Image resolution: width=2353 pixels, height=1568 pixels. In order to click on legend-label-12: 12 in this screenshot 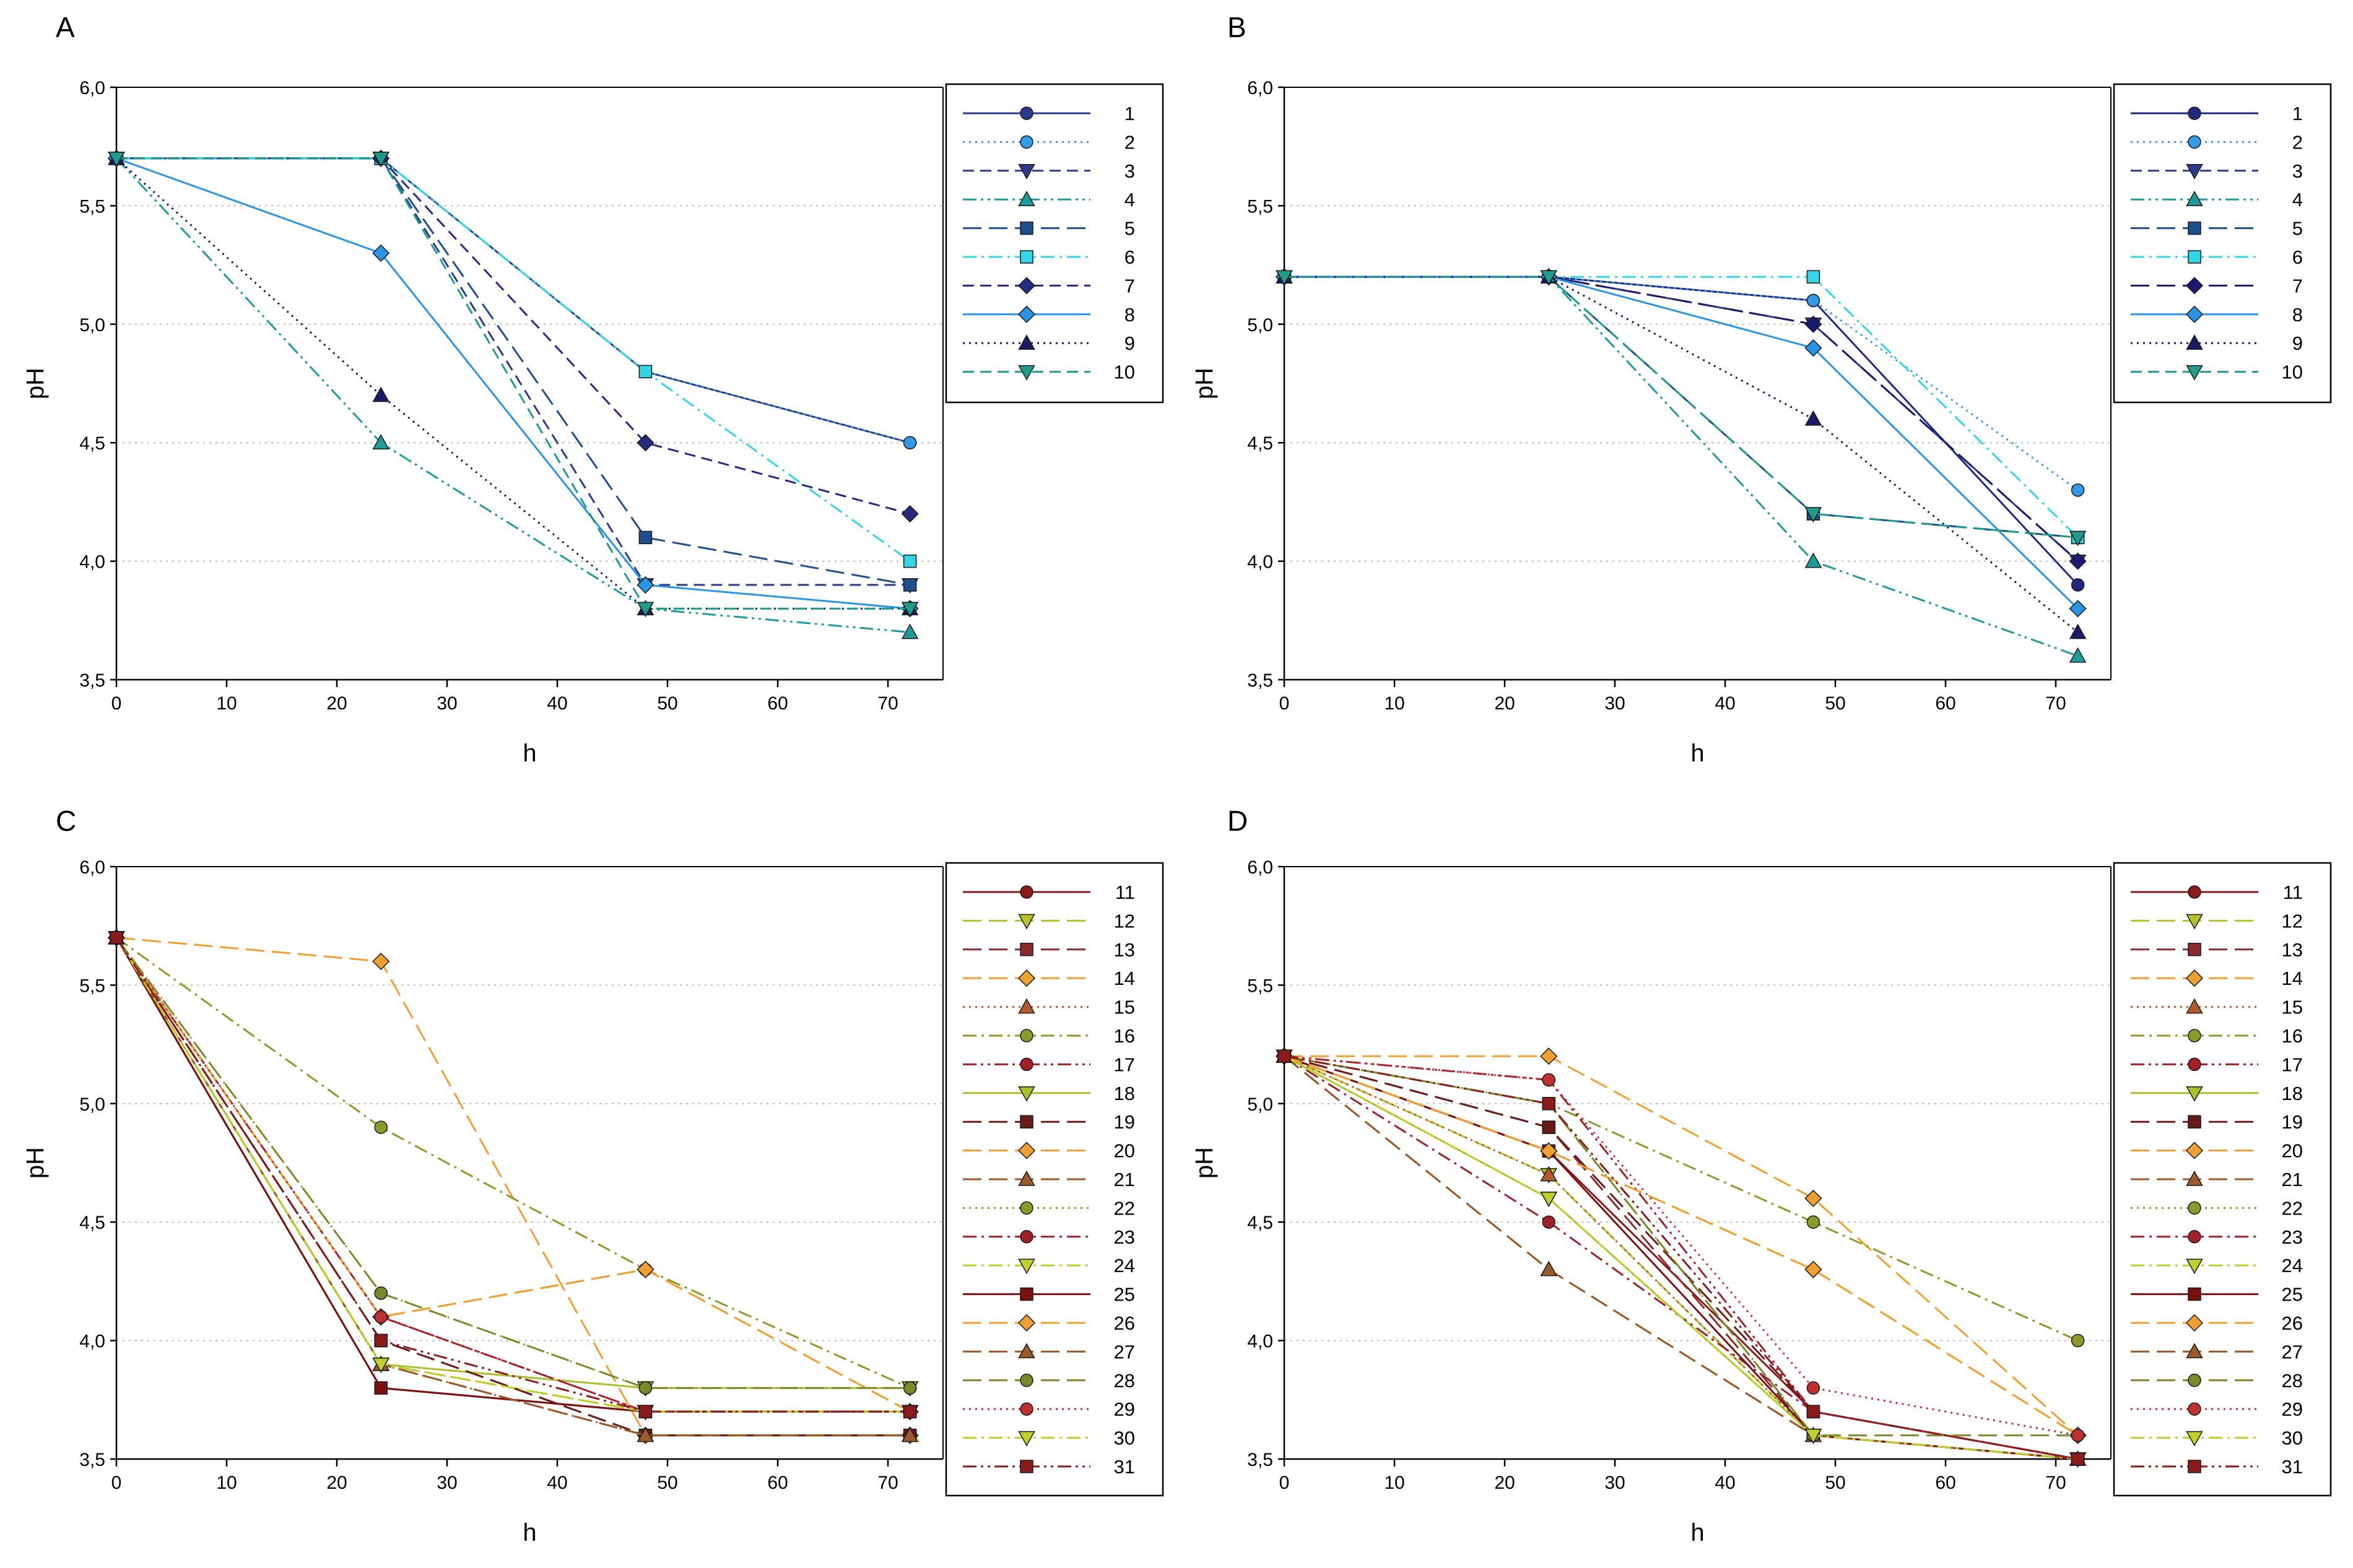, I will do `click(1124, 921)`.